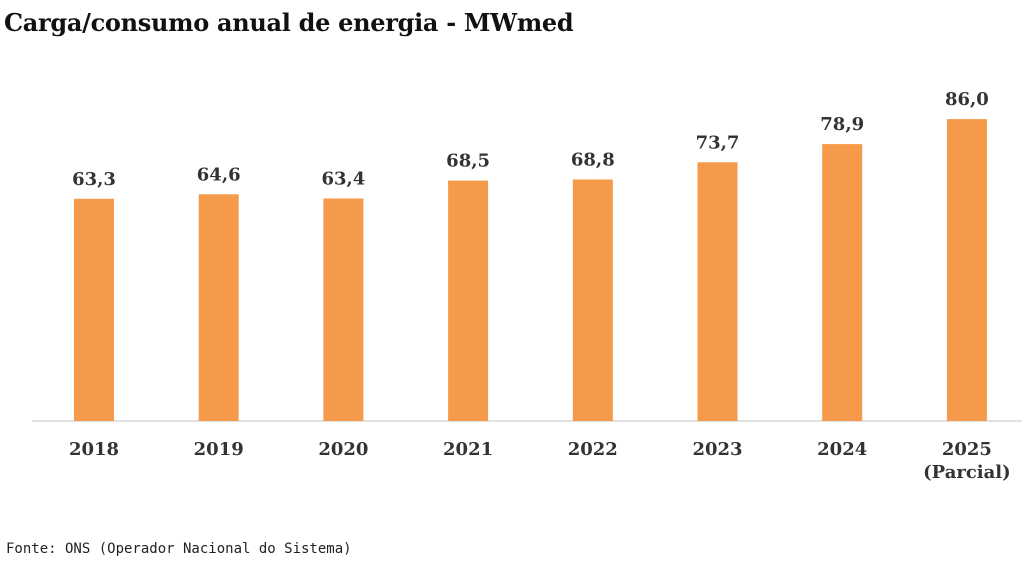 This screenshot has width=1024, height=573. I want to click on tick-label-2020: 2020, so click(343, 449).